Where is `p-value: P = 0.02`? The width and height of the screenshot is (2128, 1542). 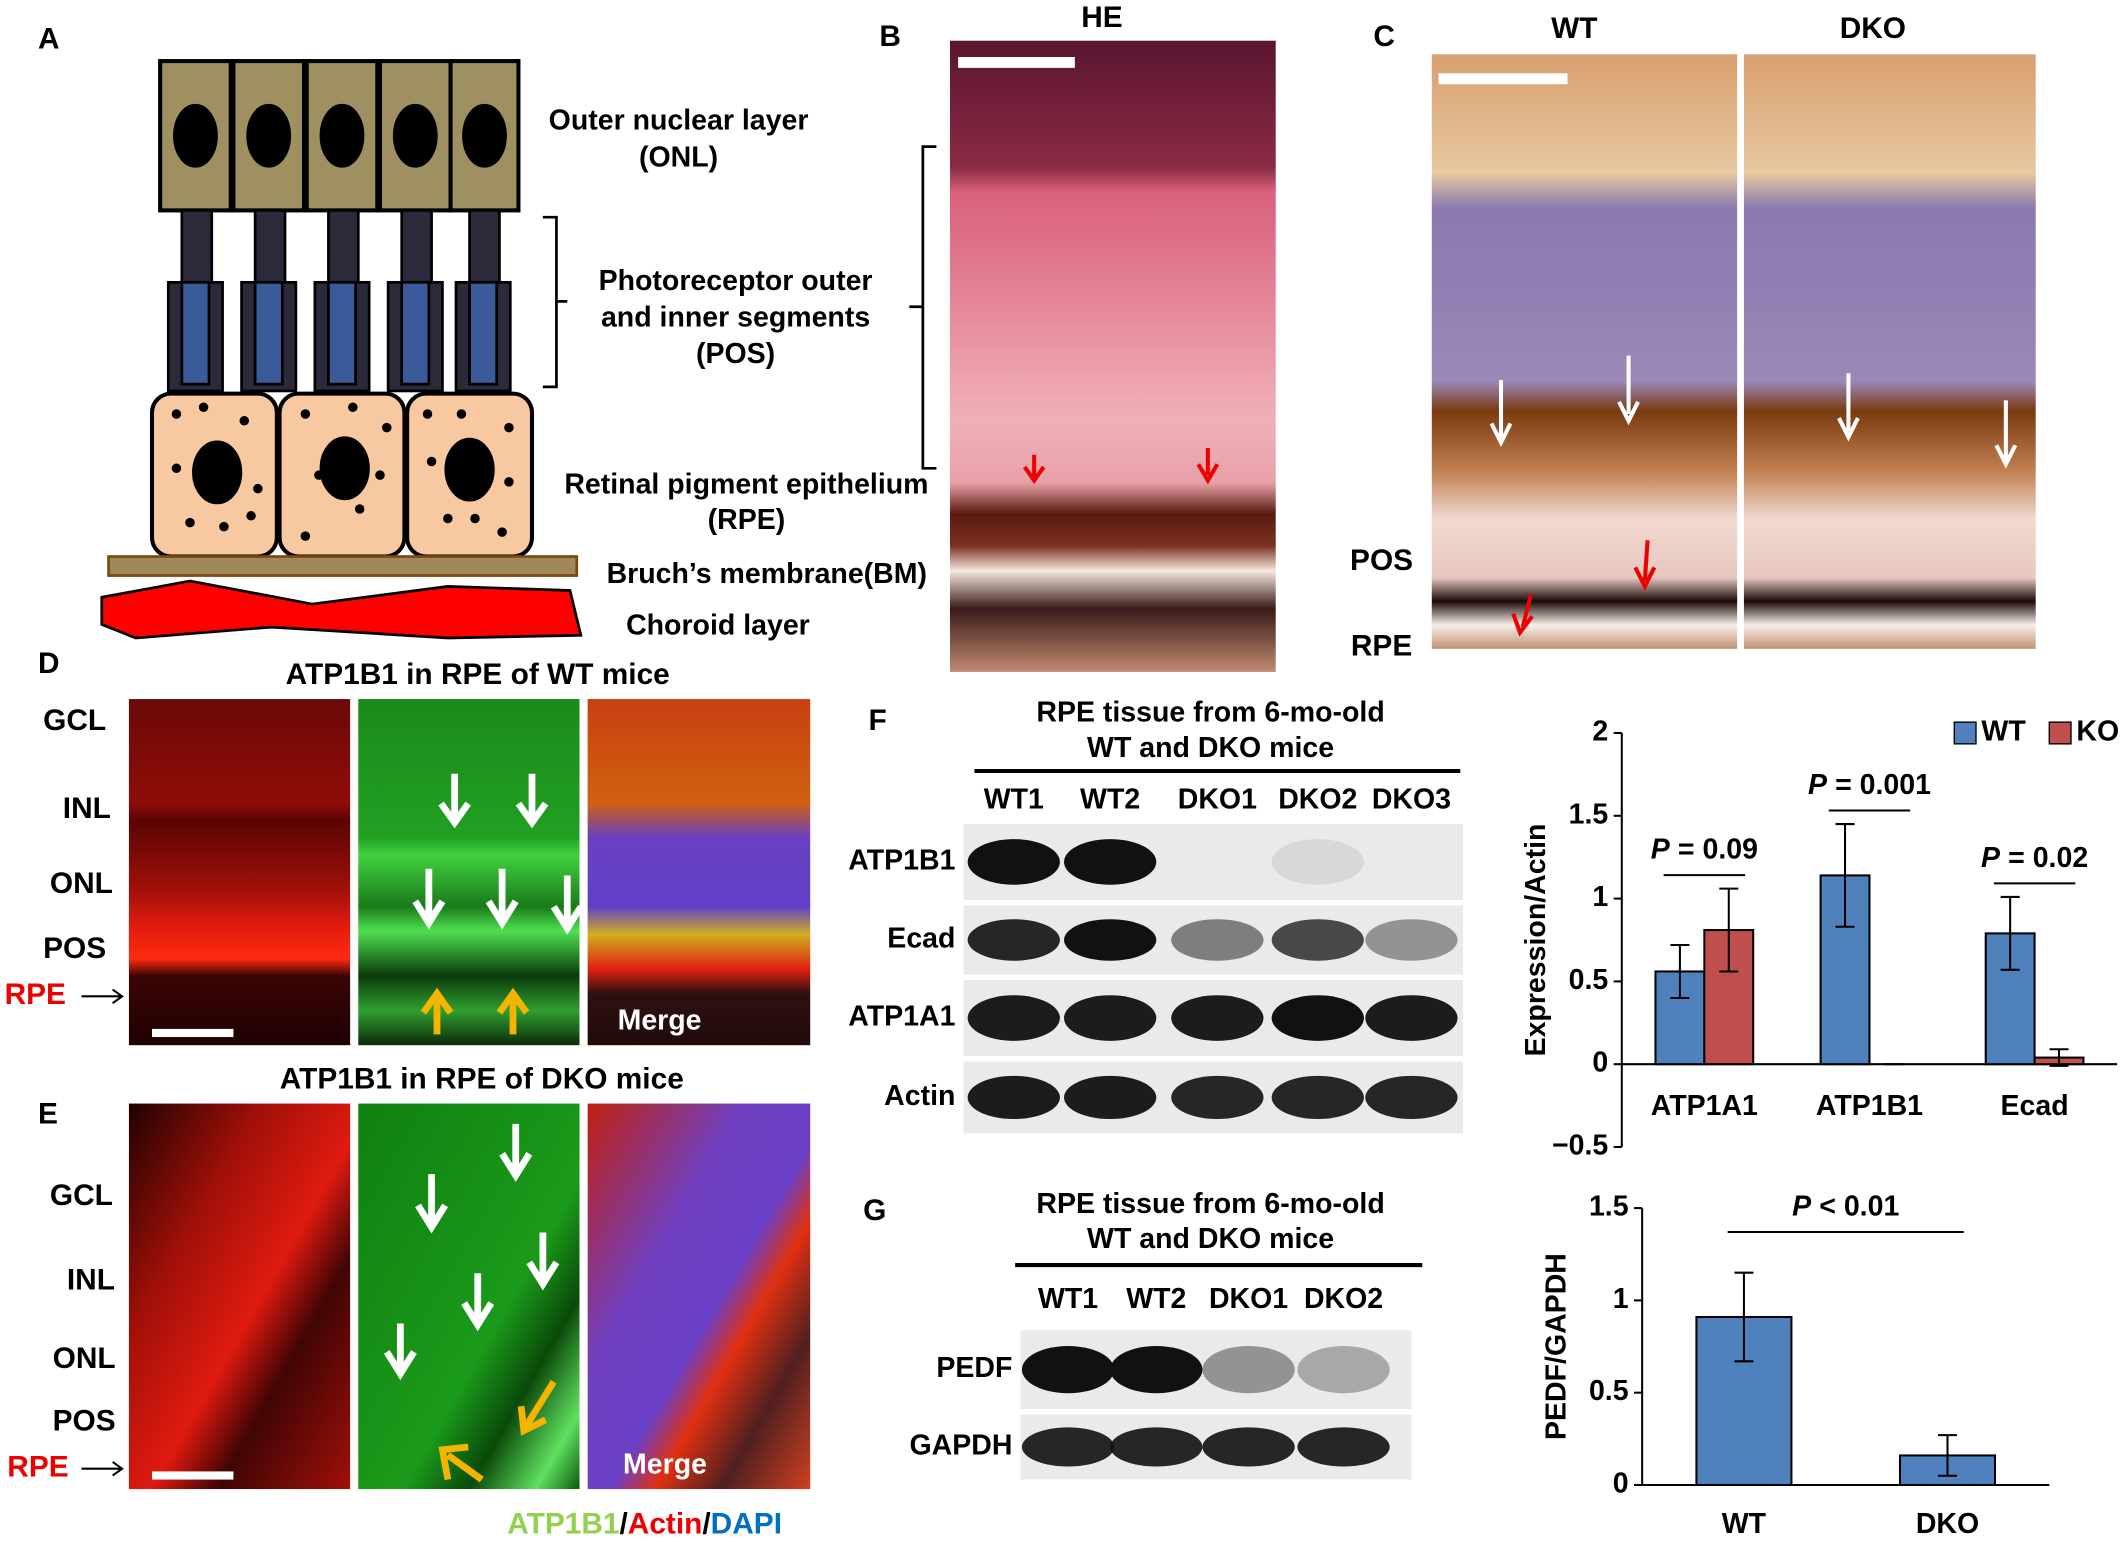
p-value: P = 0.02 is located at coordinates (2034, 857).